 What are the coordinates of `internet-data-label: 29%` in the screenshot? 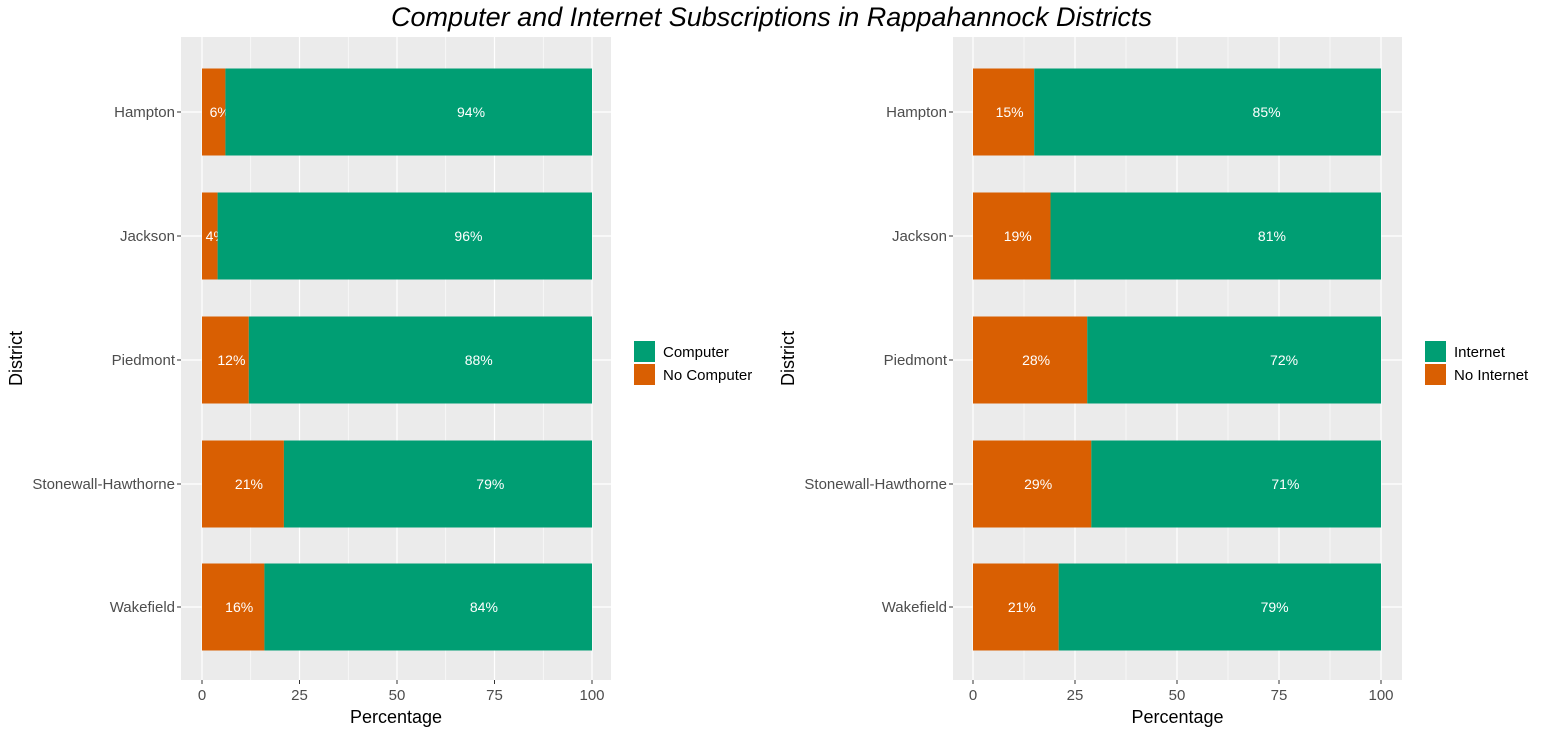 It's located at (1038, 484).